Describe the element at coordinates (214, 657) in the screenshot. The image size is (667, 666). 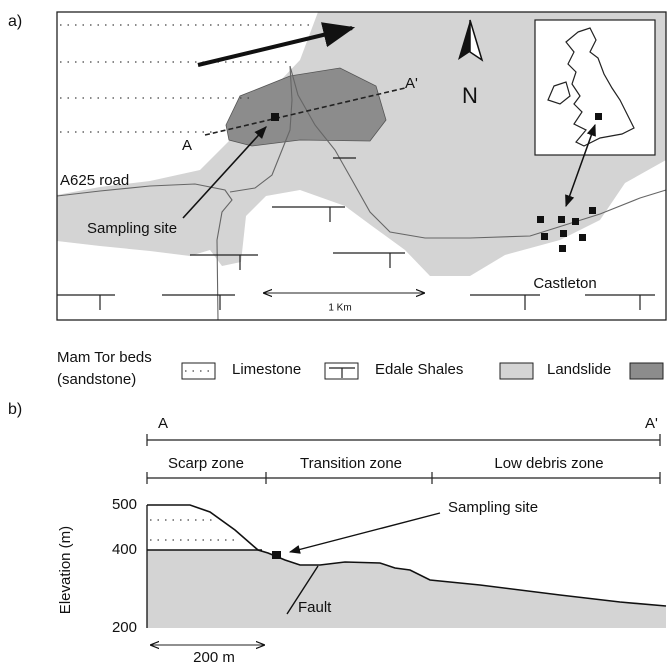
I see `scale-label: 200 m` at that location.